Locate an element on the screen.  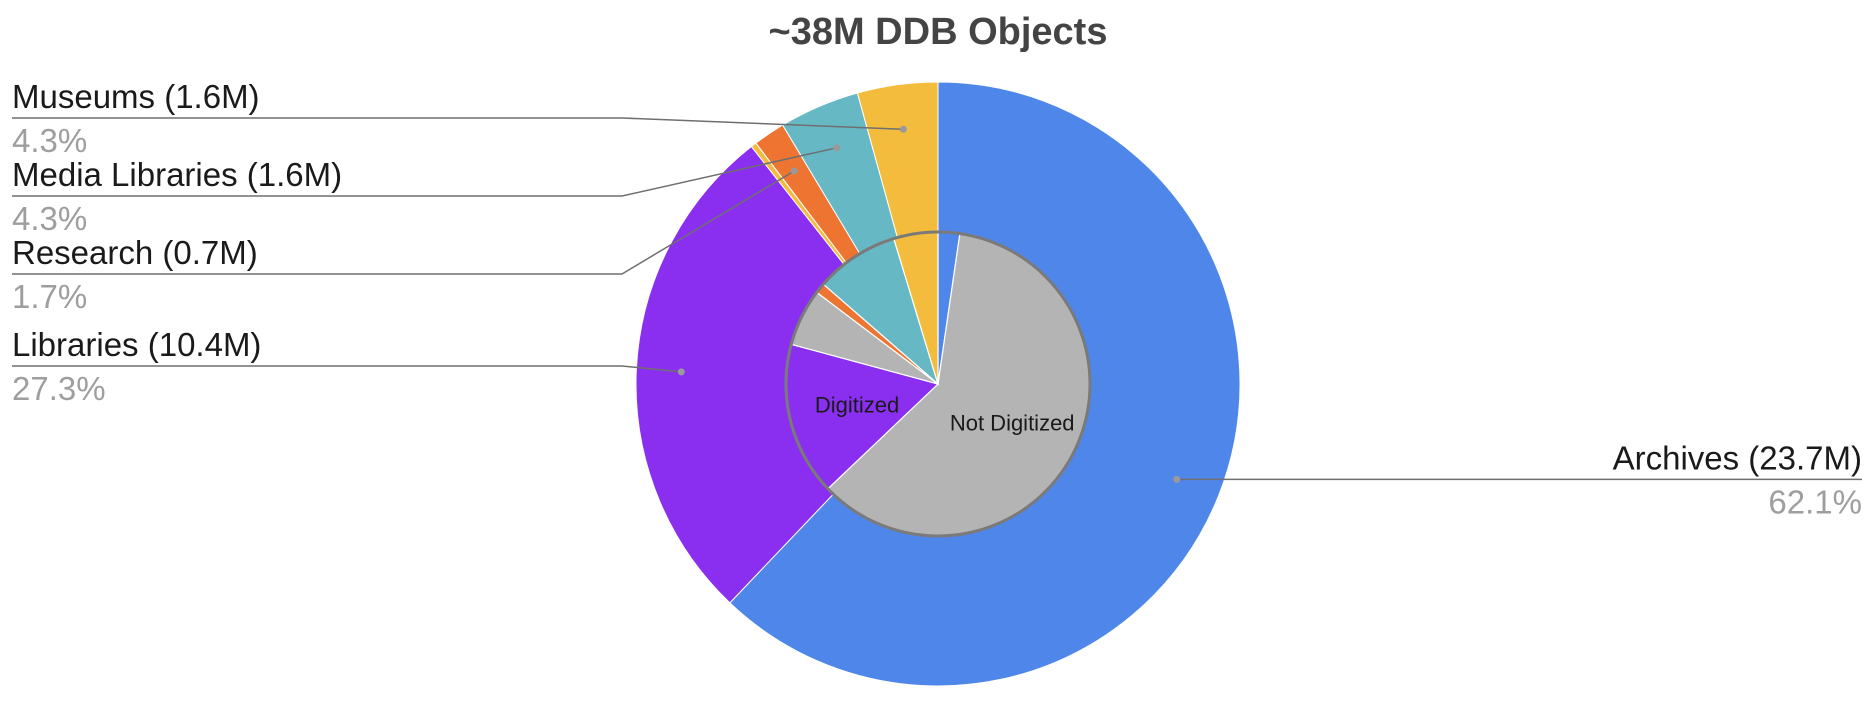
slice-percent-4: 4.3% is located at coordinates (49, 218).